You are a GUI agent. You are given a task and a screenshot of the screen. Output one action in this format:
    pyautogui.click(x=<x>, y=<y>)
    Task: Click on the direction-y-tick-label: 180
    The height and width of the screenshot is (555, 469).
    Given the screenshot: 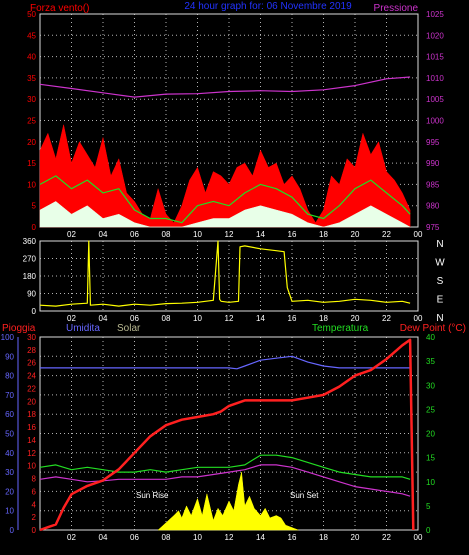 What is the action you would take?
    pyautogui.click(x=30, y=276)
    